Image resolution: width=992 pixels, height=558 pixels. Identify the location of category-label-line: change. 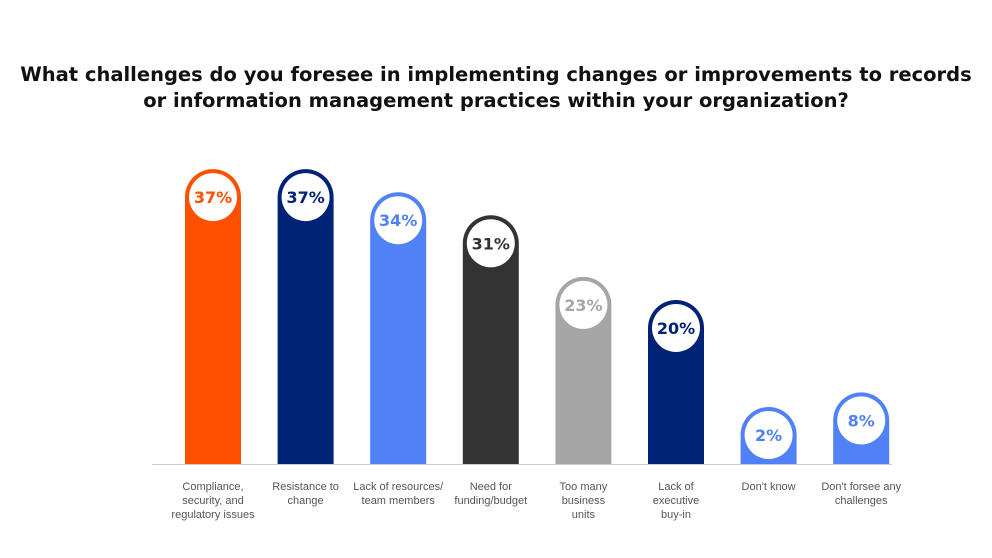
(306, 501).